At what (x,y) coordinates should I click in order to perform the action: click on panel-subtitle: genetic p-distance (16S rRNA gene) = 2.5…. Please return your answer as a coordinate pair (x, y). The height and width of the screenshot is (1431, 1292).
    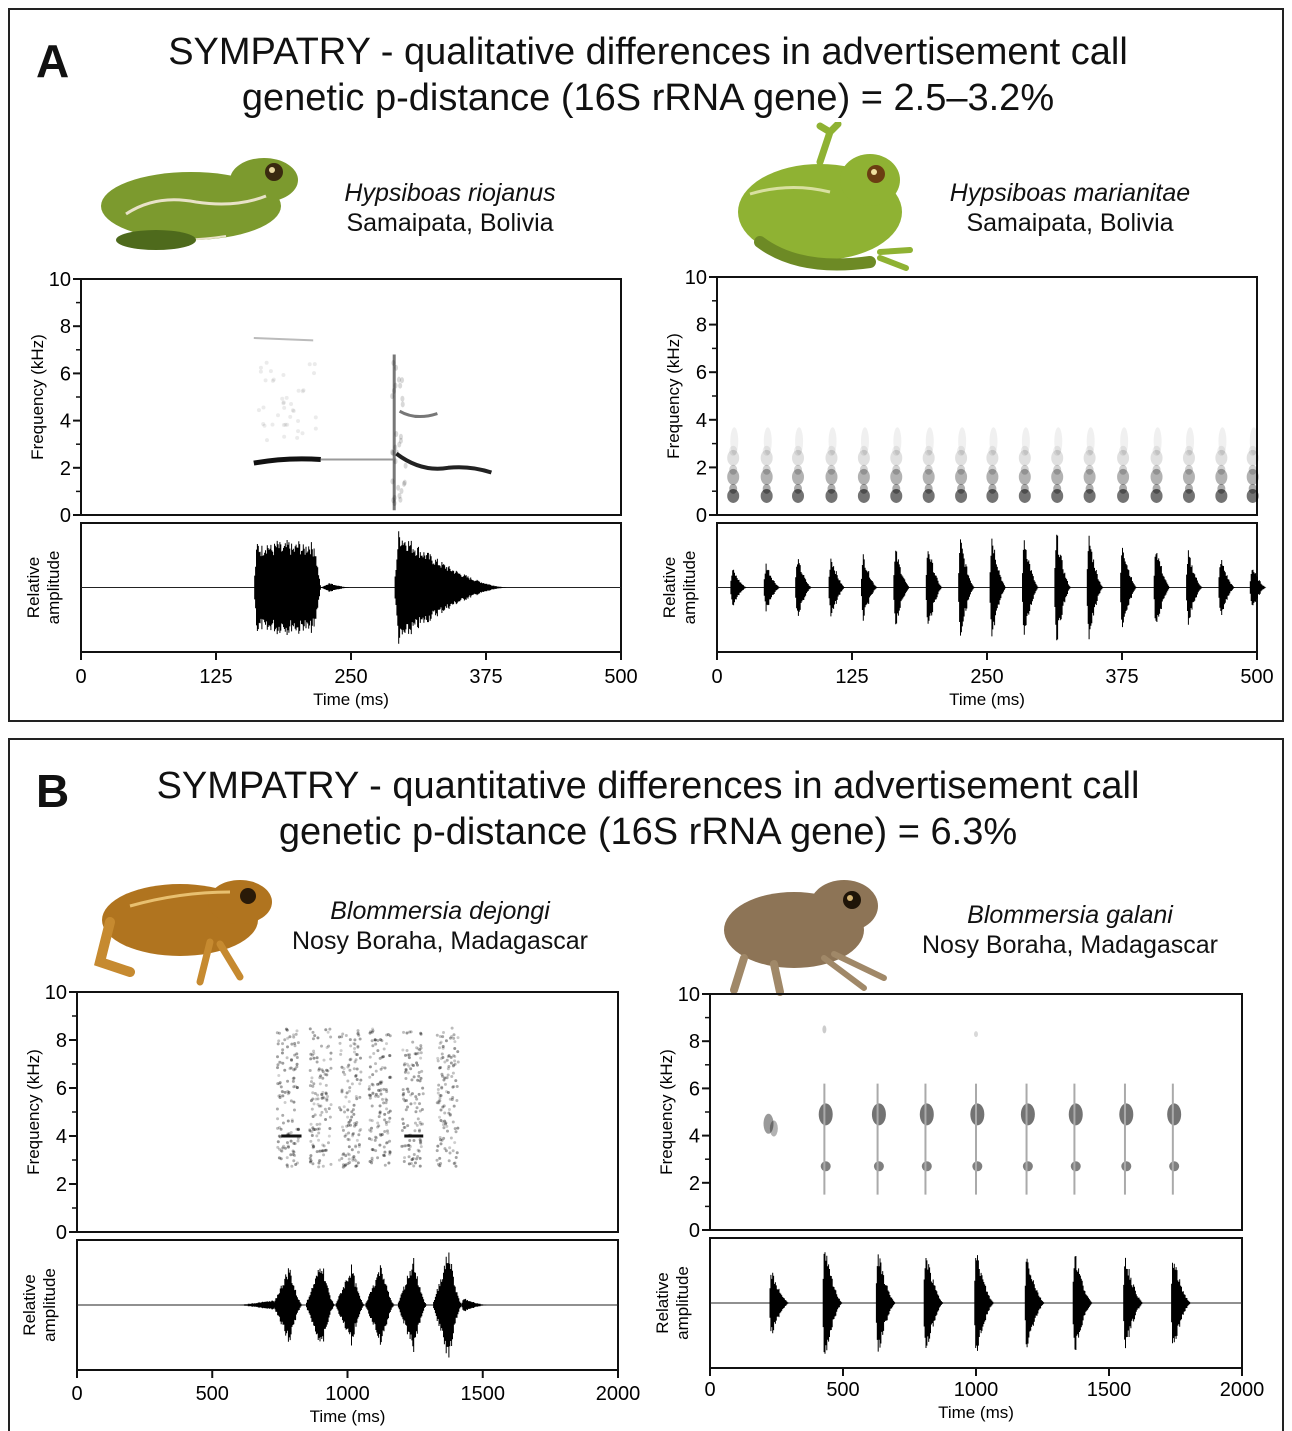
    Looking at the image, I should click on (648, 98).